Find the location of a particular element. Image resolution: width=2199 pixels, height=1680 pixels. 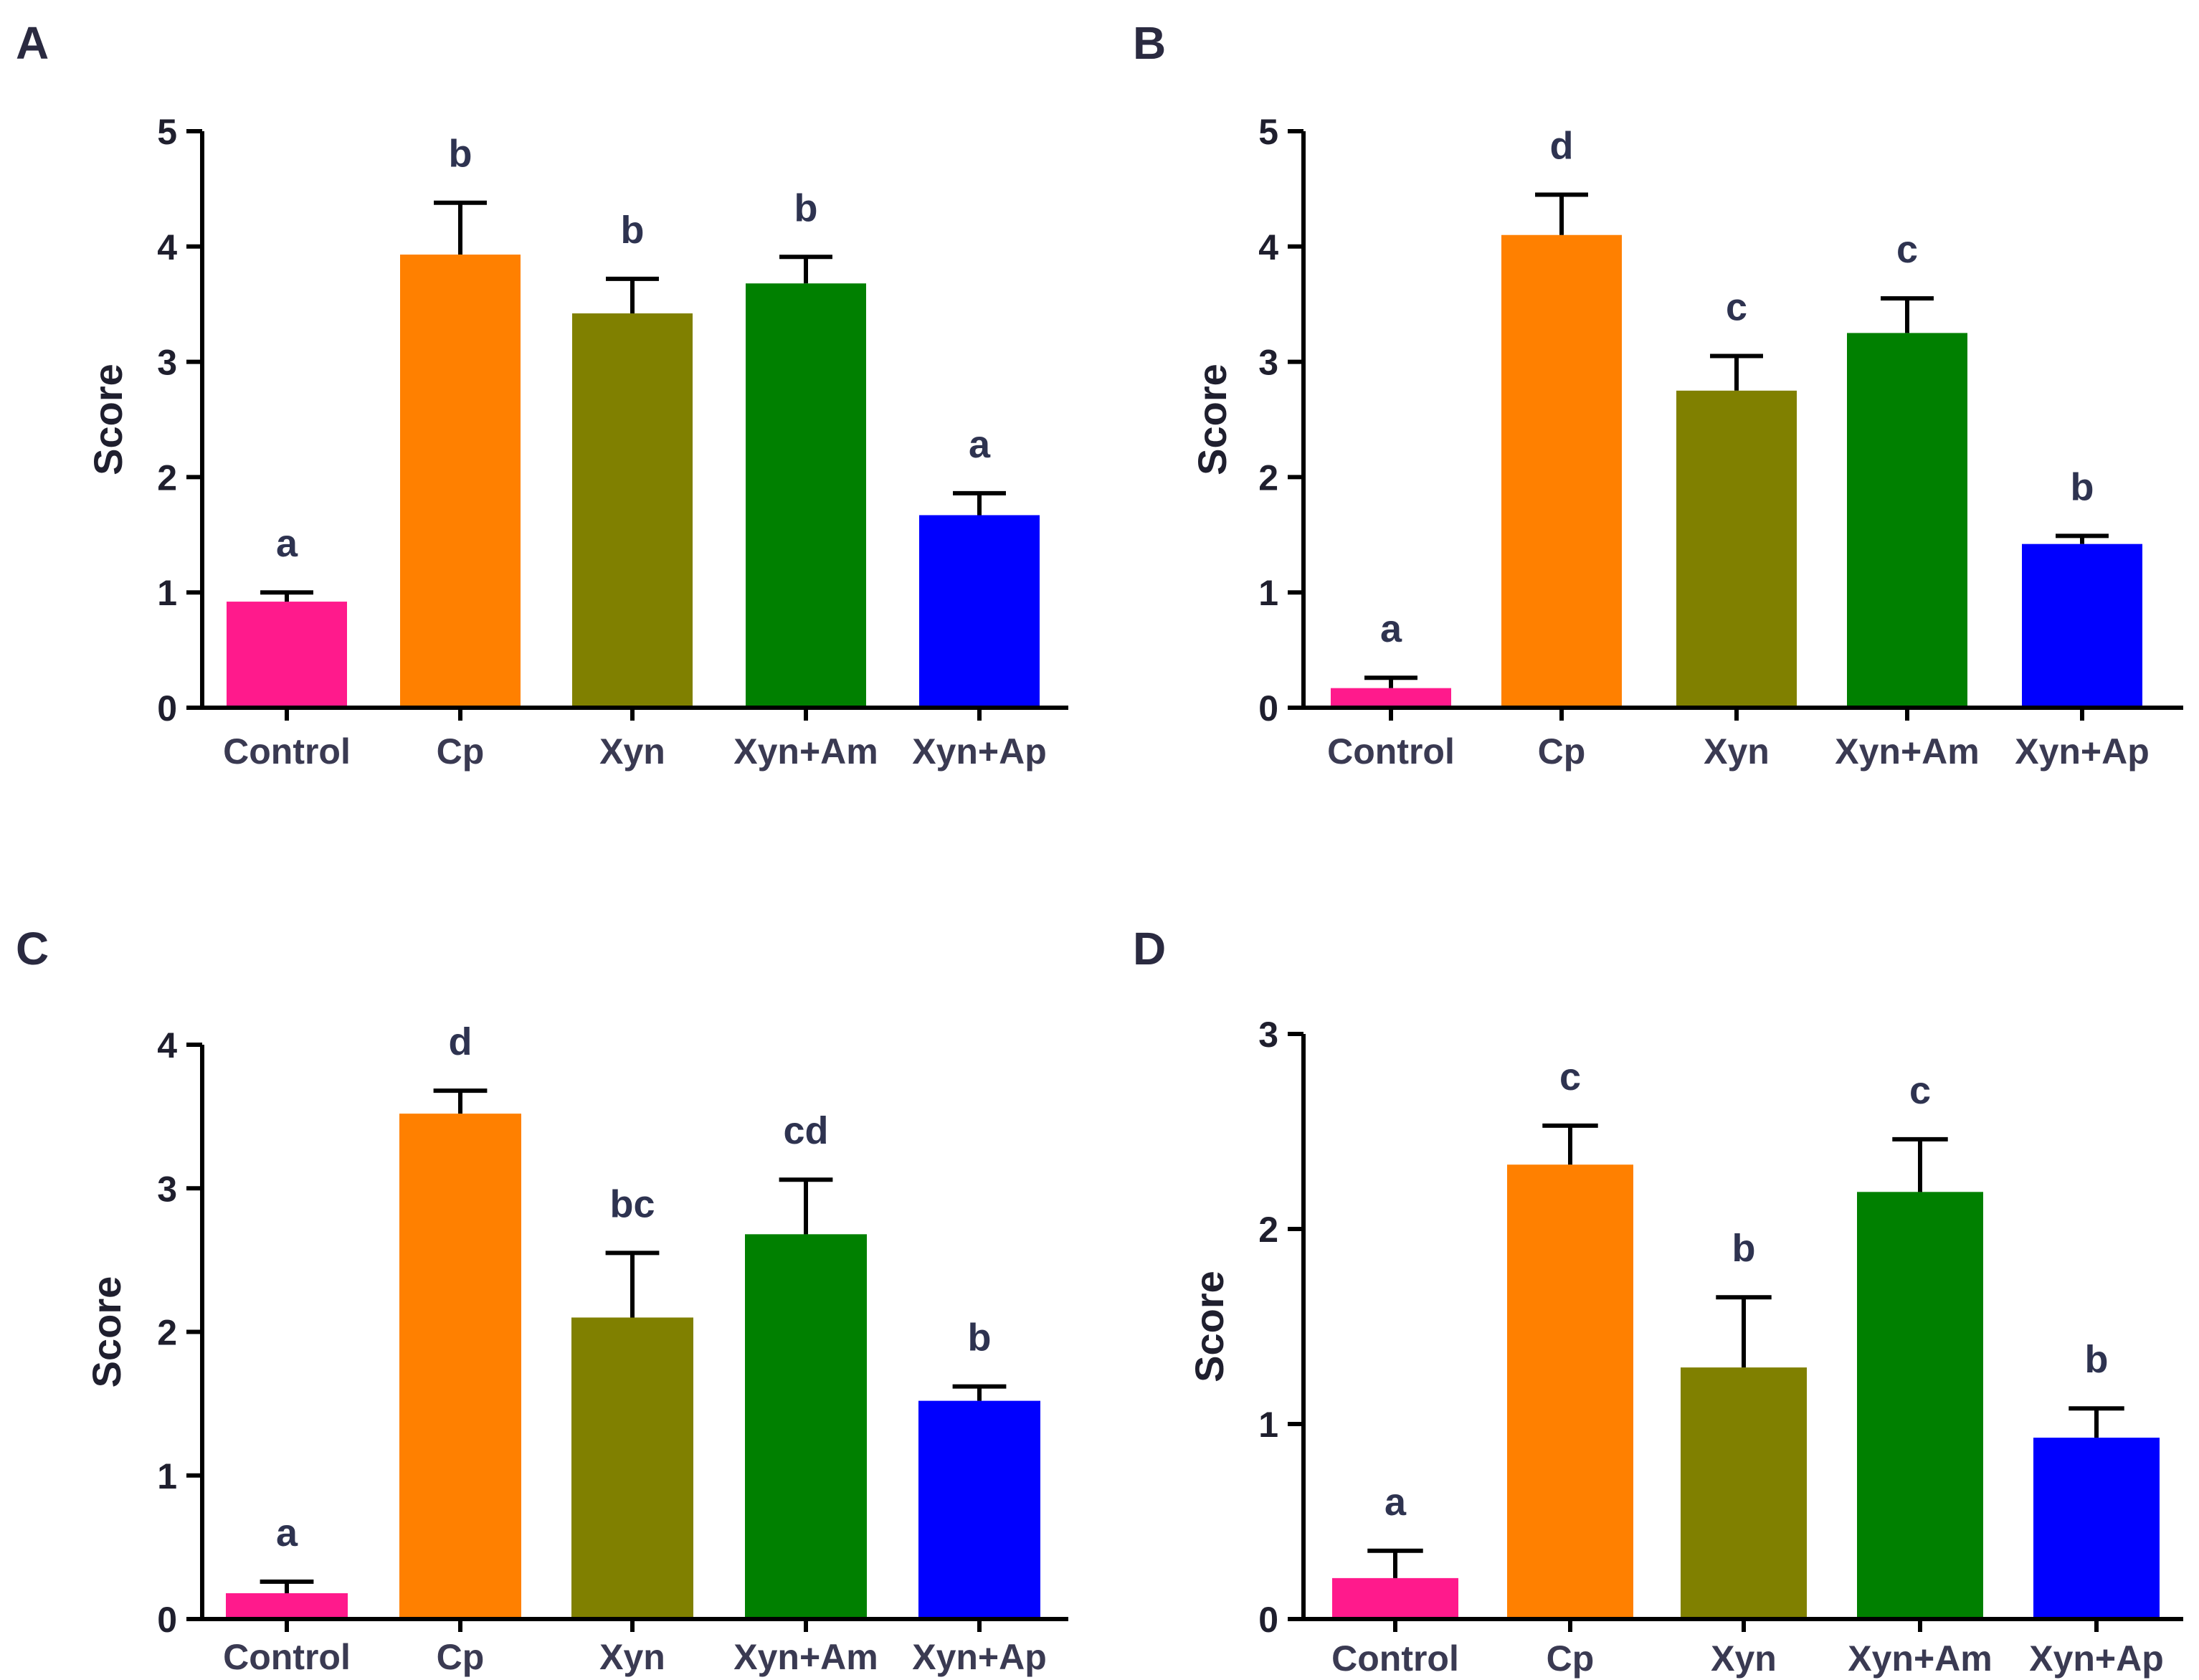

significance-label: cd is located at coordinates (805, 1130).